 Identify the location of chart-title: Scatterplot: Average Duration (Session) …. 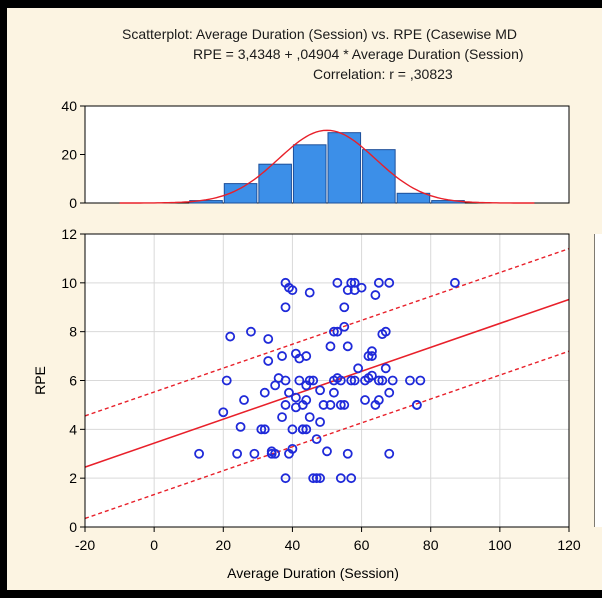
(320, 34).